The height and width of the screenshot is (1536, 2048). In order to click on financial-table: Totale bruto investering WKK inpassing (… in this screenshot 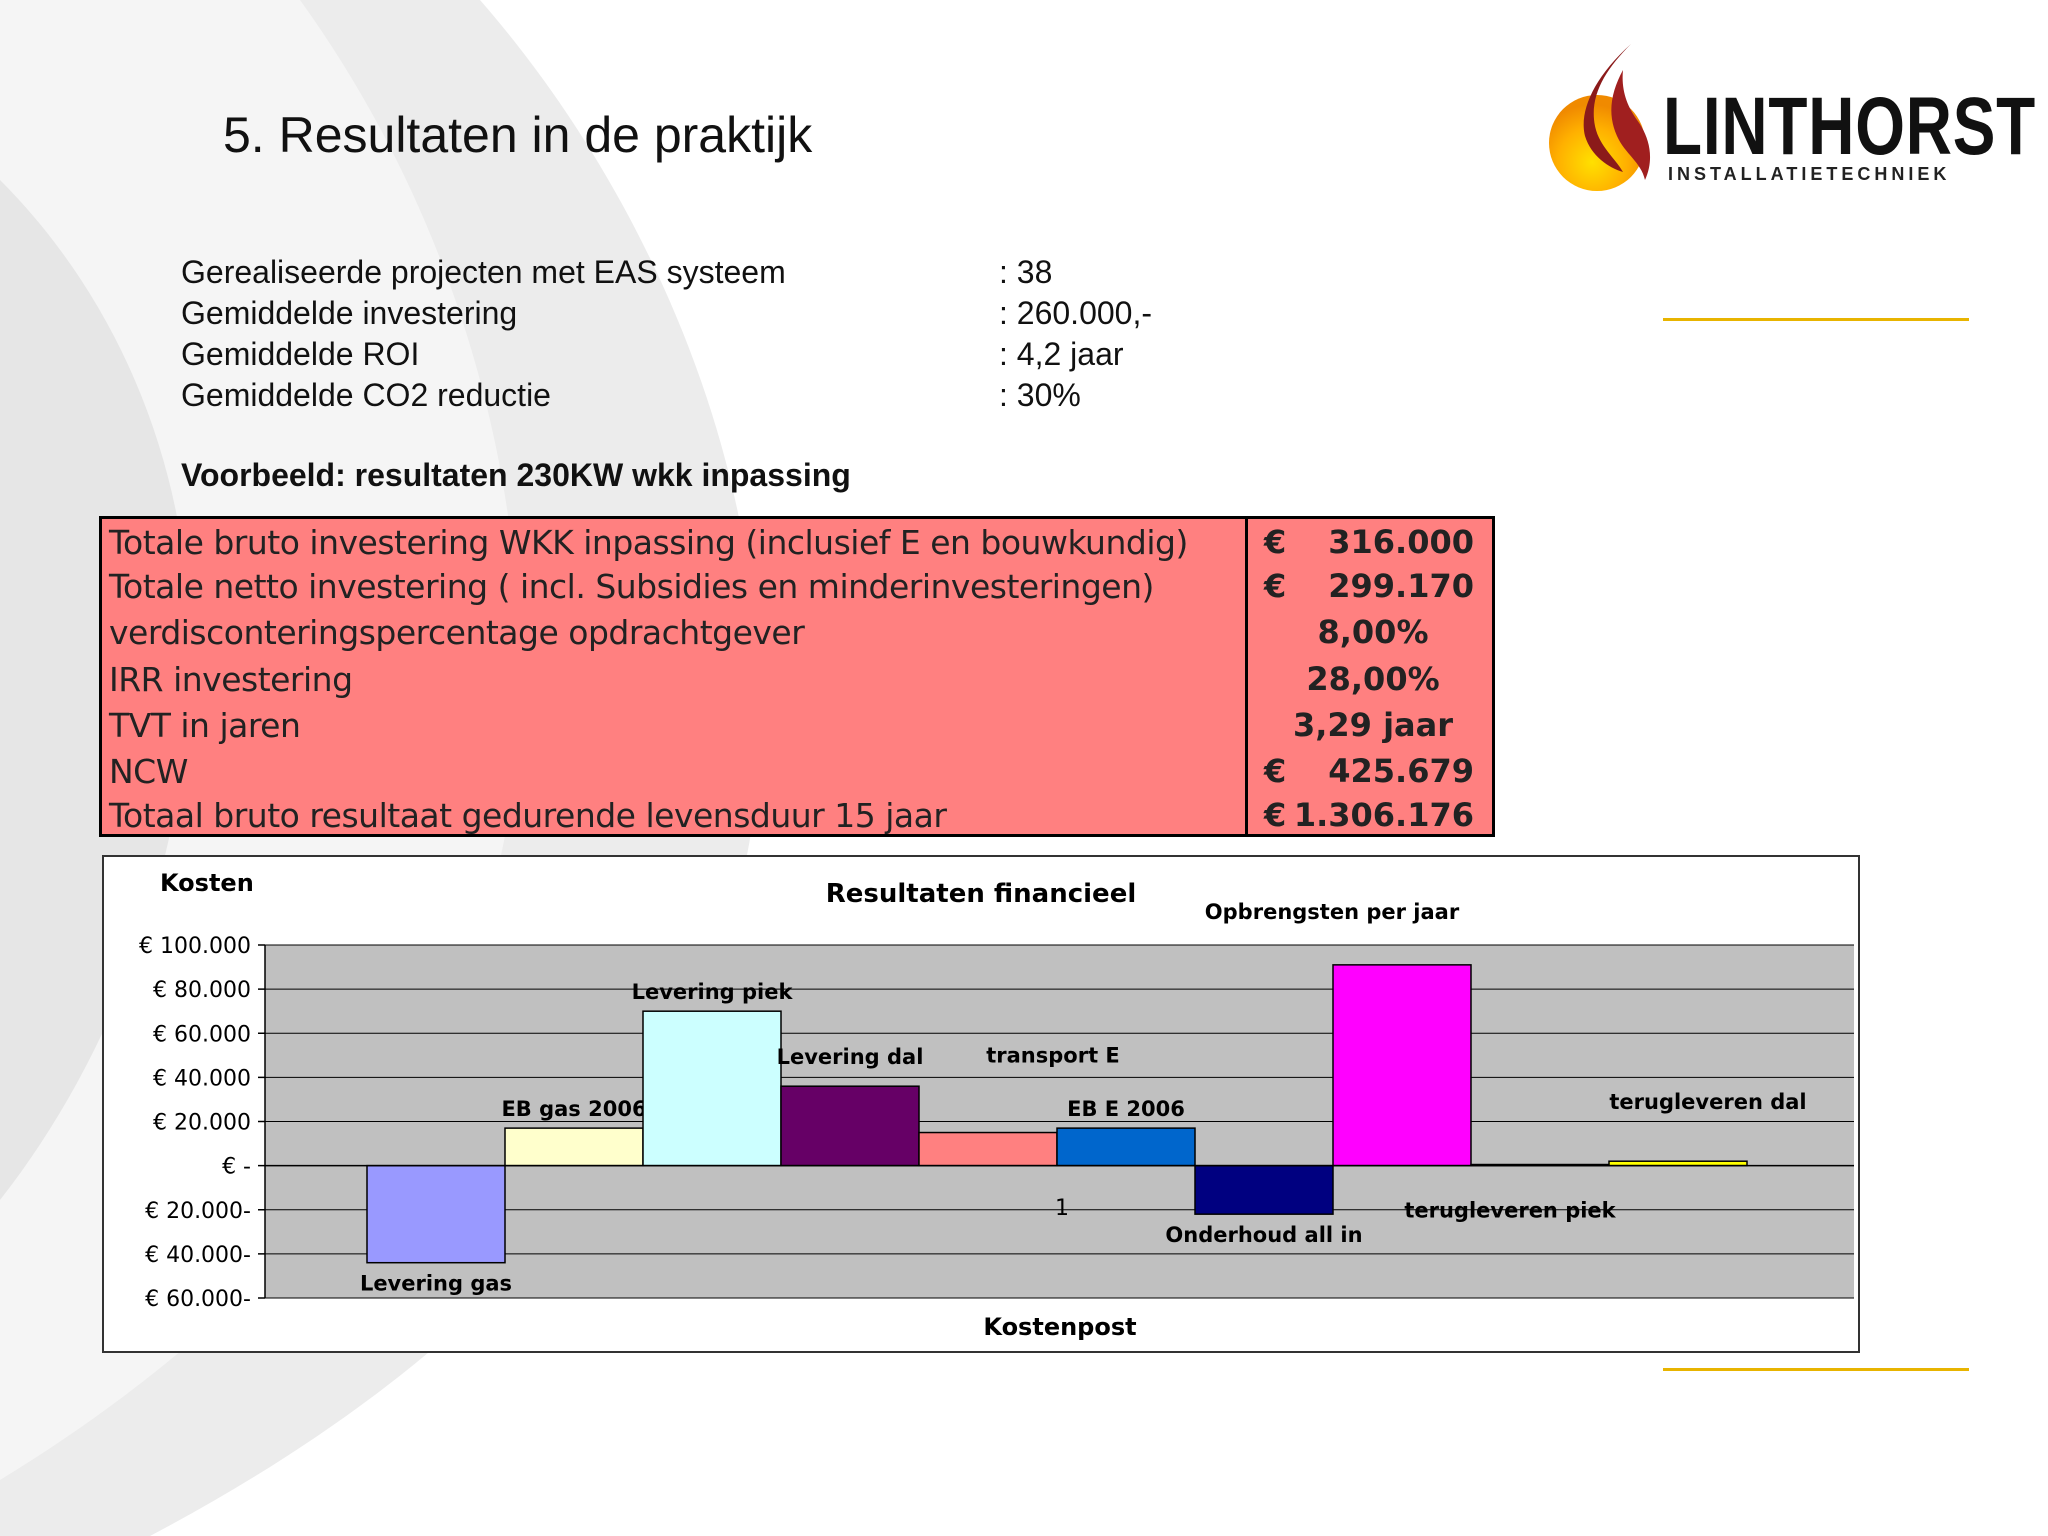, I will do `click(797, 676)`.